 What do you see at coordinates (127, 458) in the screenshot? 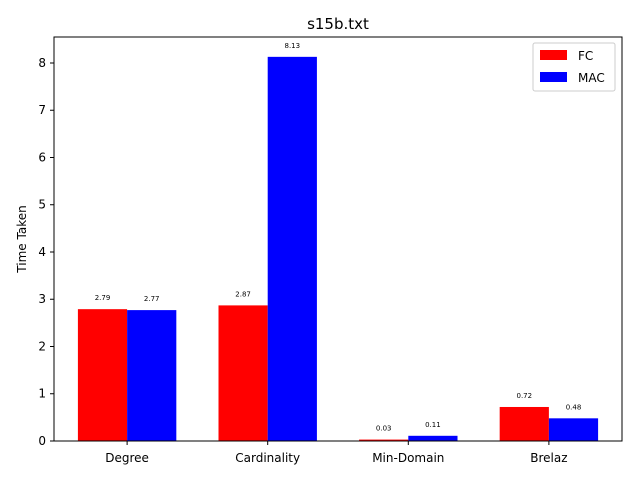
I see `x-tick-label-0: Degree` at bounding box center [127, 458].